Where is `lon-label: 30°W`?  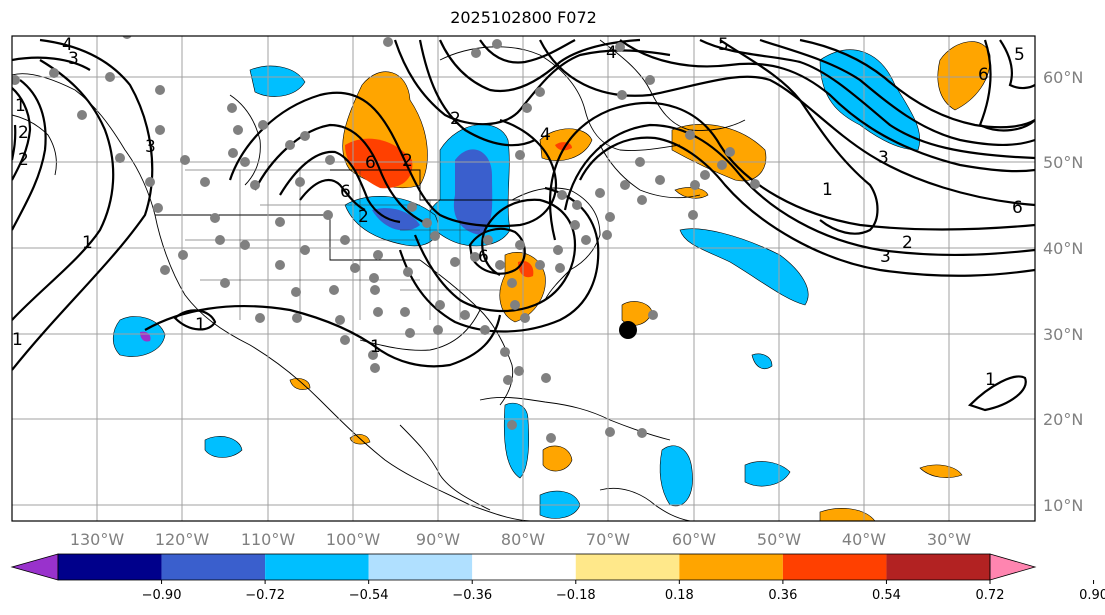 lon-label: 30°W is located at coordinates (949, 539).